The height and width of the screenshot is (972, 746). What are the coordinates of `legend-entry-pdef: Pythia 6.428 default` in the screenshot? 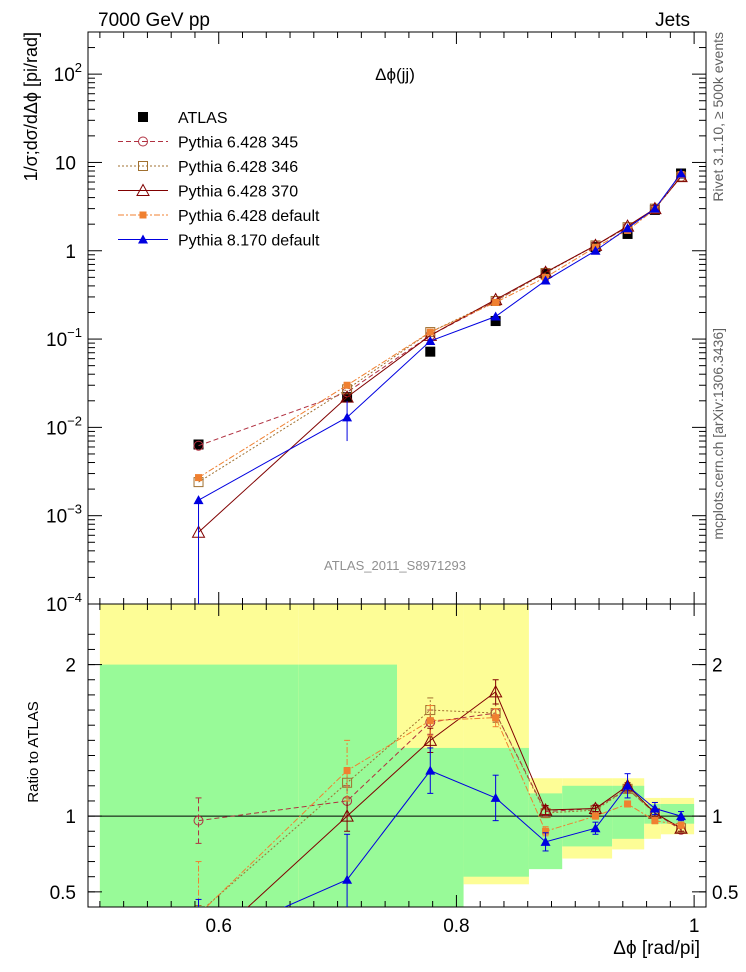 It's located at (219, 216).